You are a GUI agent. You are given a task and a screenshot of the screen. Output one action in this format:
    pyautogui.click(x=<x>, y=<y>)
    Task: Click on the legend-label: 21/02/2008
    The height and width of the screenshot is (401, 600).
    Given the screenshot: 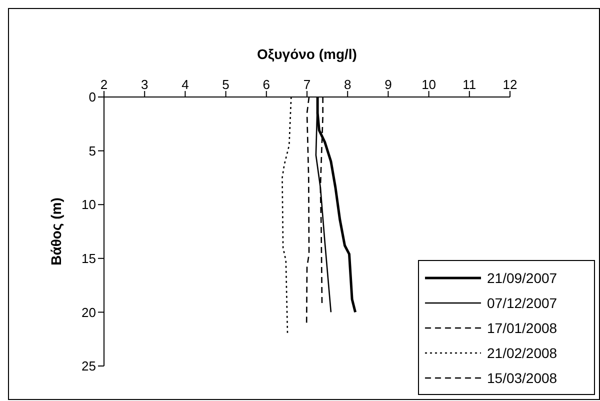 What is the action you would take?
    pyautogui.click(x=522, y=352)
    